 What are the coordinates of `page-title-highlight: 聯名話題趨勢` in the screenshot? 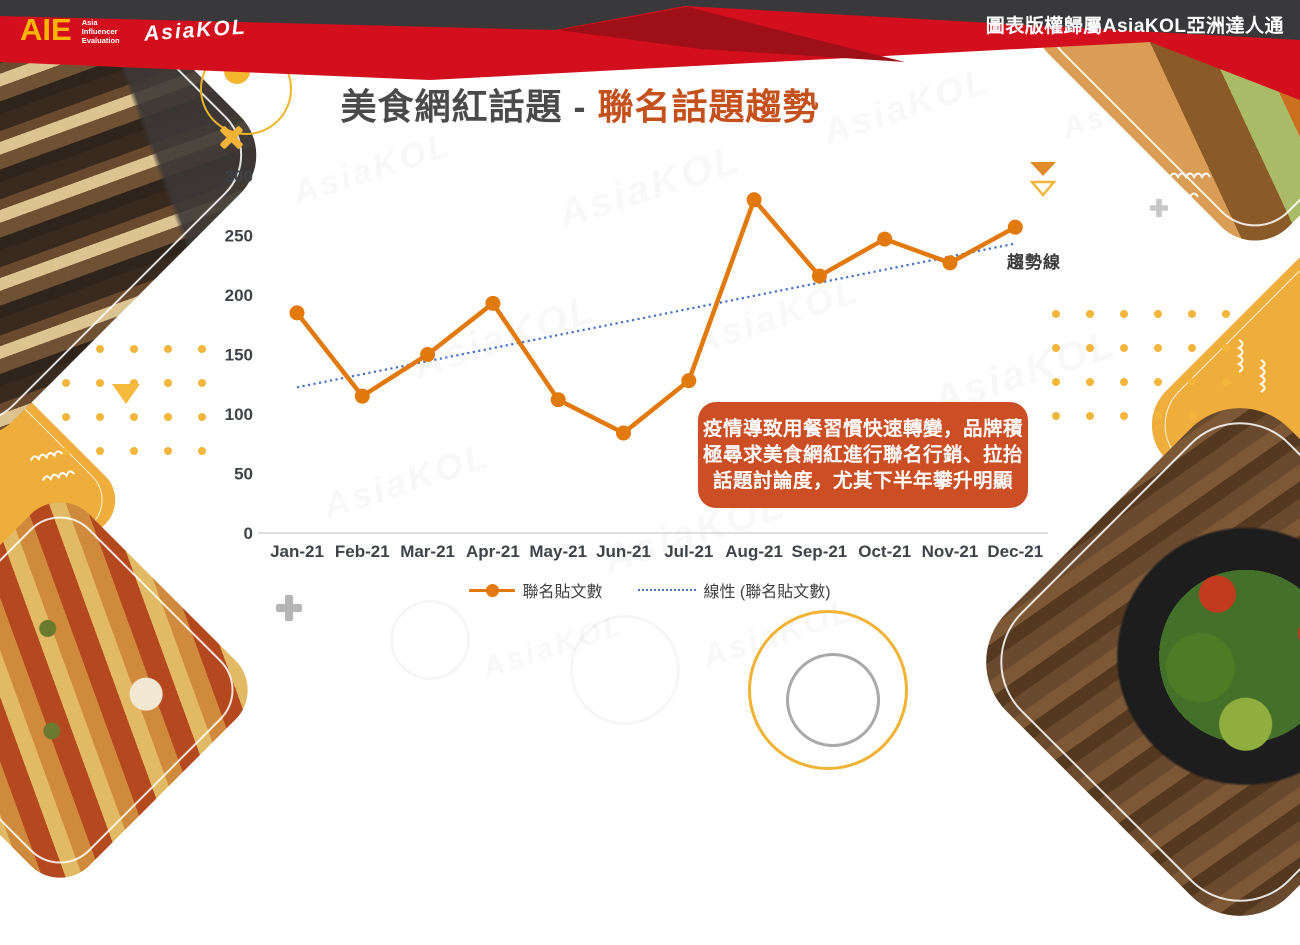 It's located at (708, 106).